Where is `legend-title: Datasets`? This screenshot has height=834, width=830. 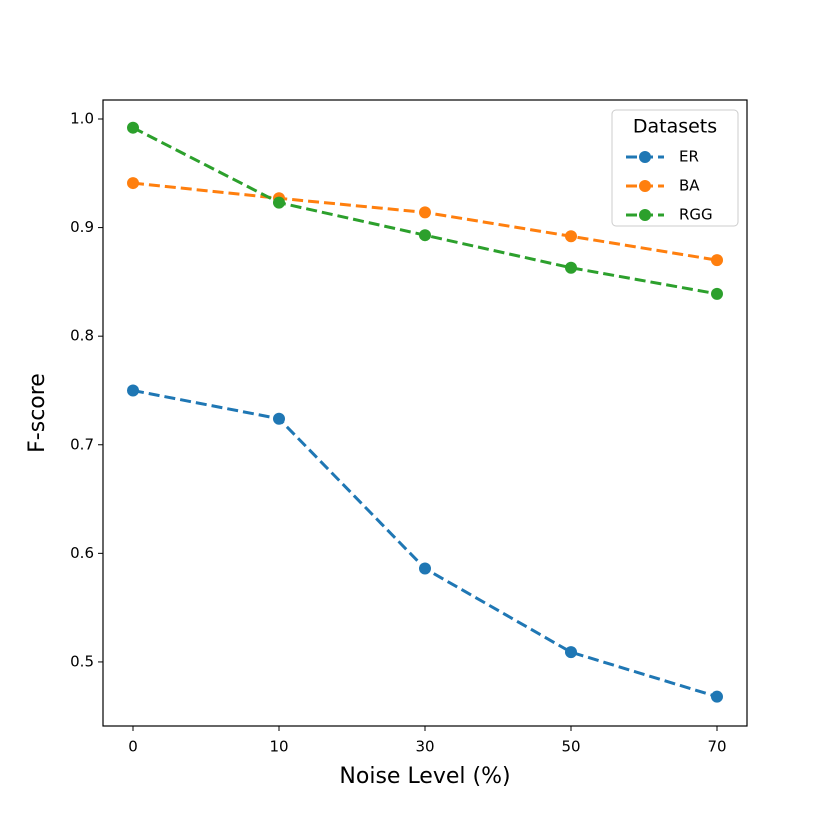 legend-title: Datasets is located at coordinates (675, 127).